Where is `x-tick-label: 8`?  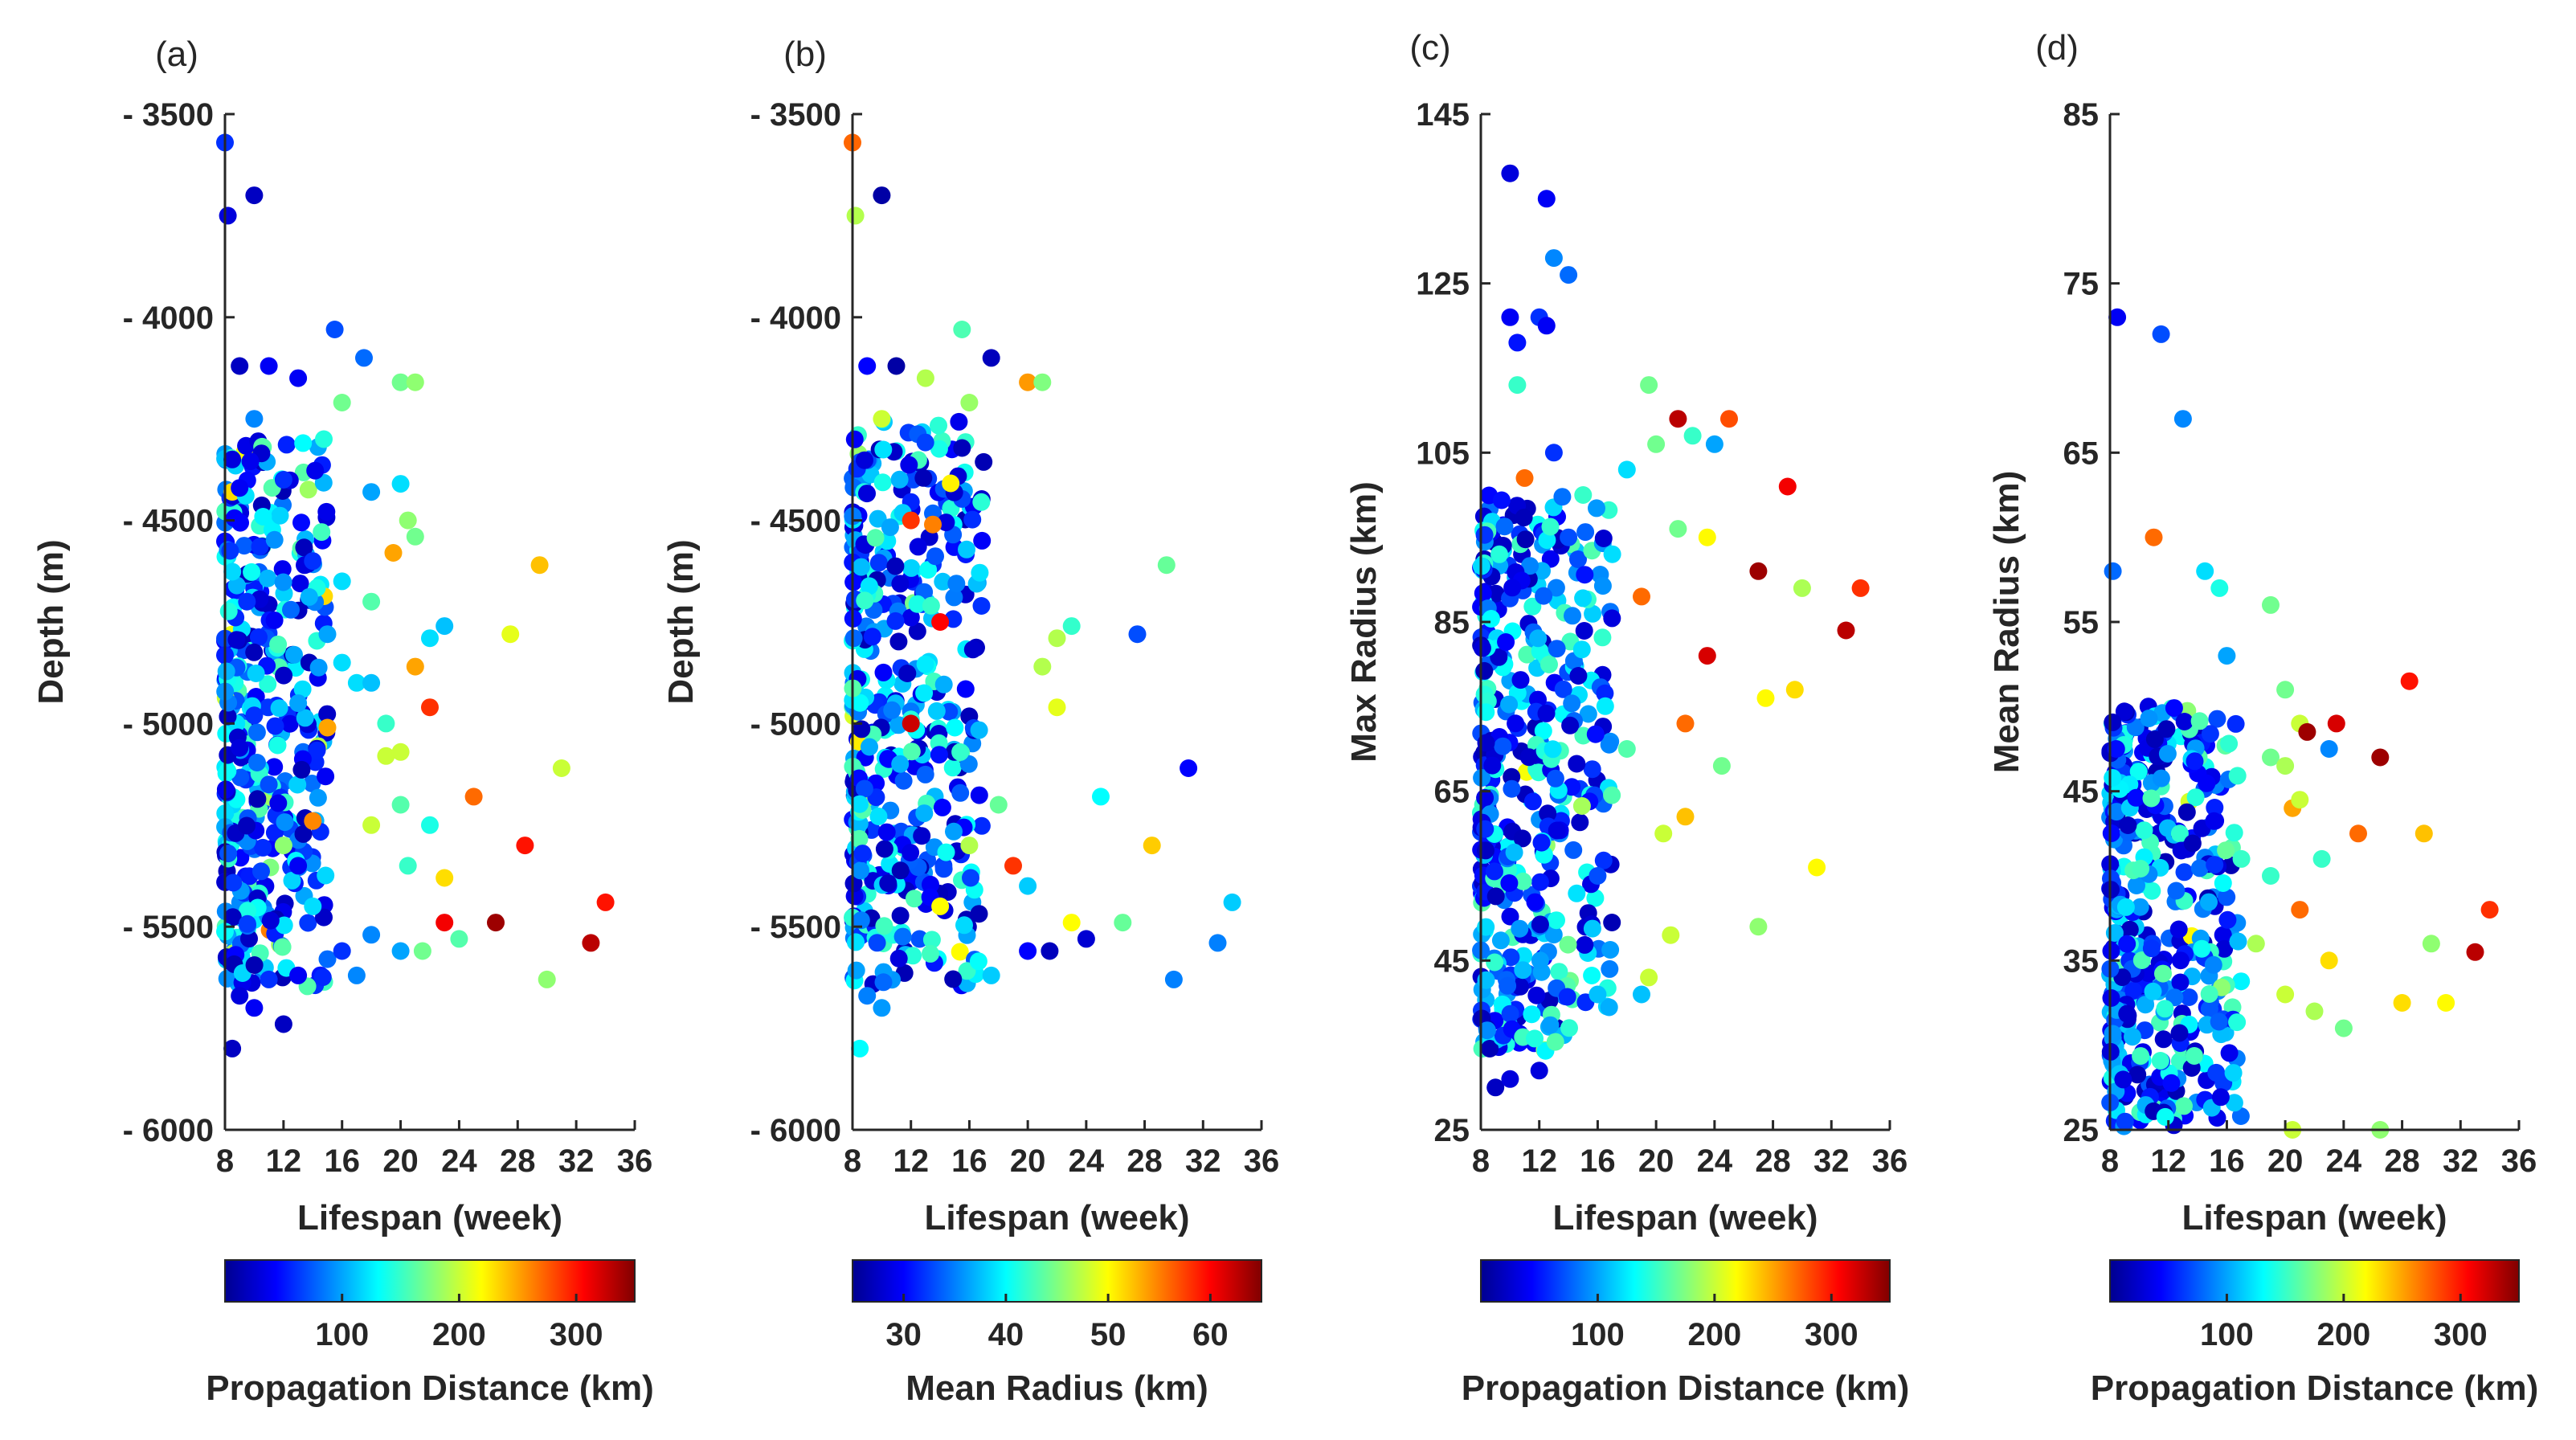 x-tick-label: 8 is located at coordinates (852, 1161).